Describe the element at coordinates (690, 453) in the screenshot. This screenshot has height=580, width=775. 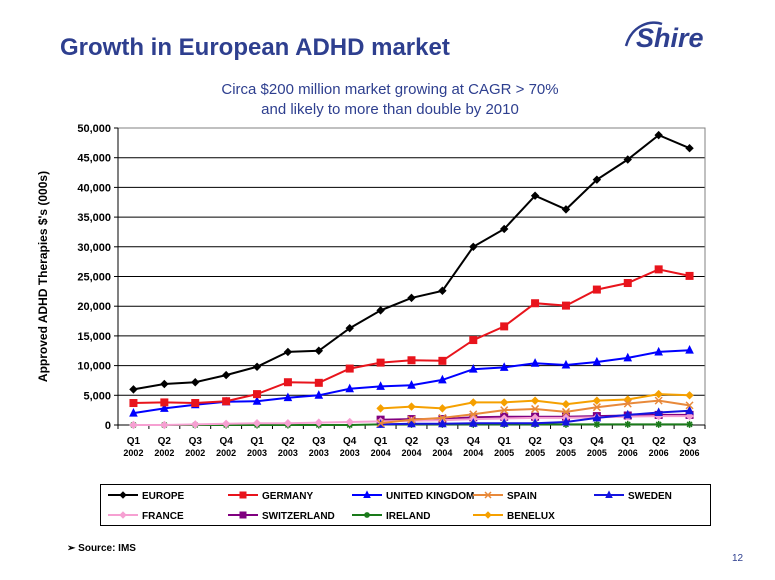
I see `x-tick-label: 2006` at that location.